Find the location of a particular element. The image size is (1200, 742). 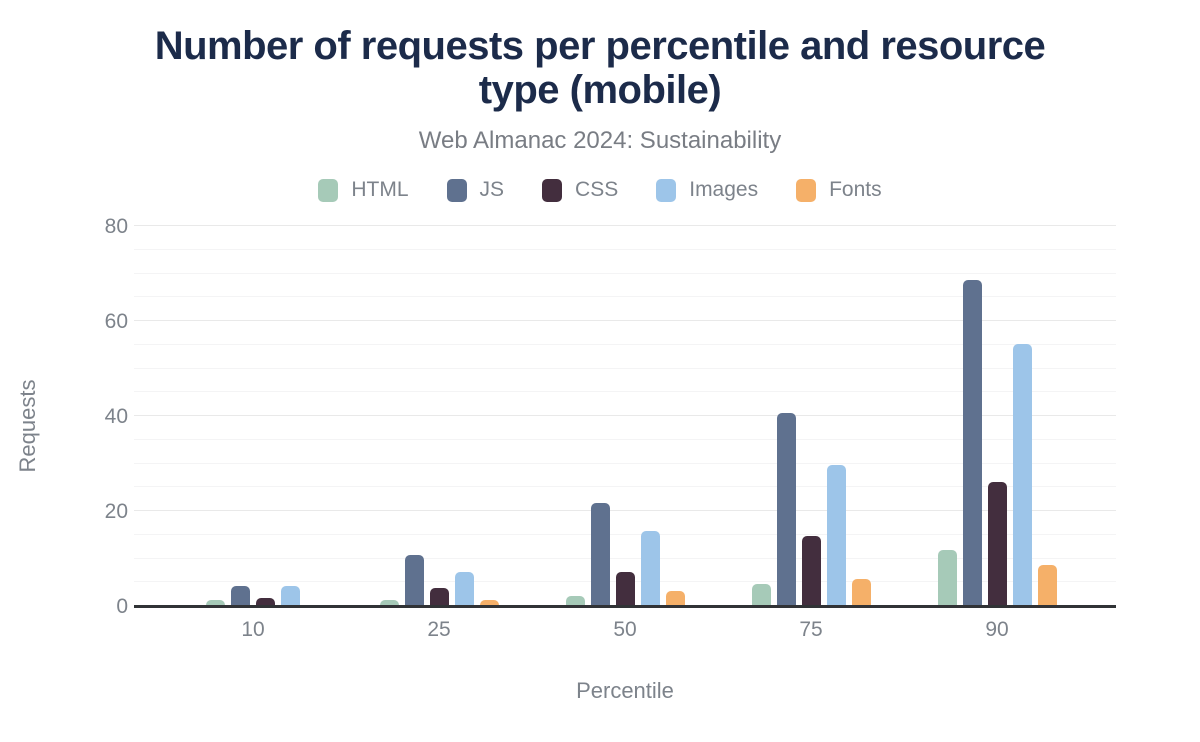

x-axis-tick-label: 25 is located at coordinates (439, 629).